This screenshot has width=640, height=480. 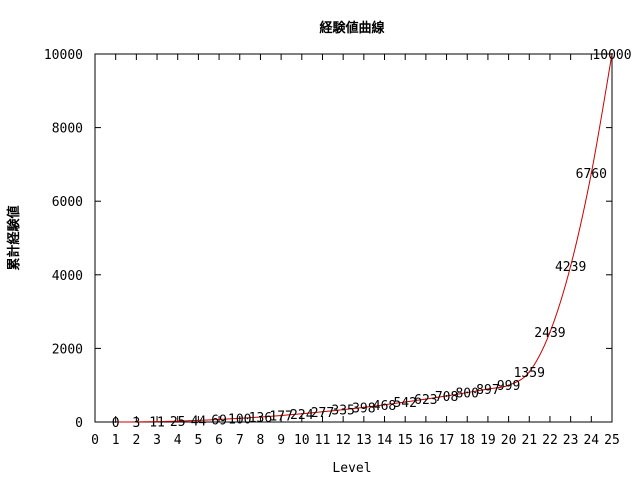 I want to click on x-tick-label: 20, so click(x=509, y=440).